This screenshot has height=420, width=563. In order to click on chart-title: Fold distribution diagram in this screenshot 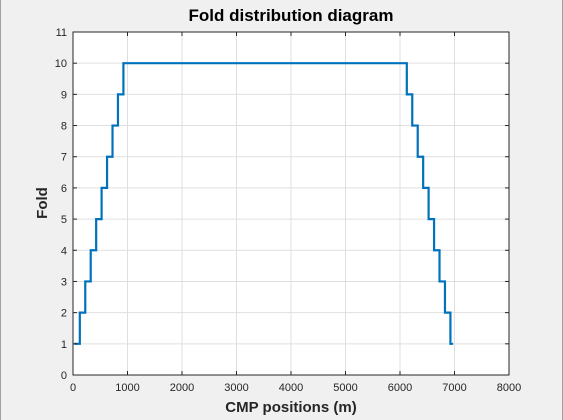, I will do `click(291, 15)`.